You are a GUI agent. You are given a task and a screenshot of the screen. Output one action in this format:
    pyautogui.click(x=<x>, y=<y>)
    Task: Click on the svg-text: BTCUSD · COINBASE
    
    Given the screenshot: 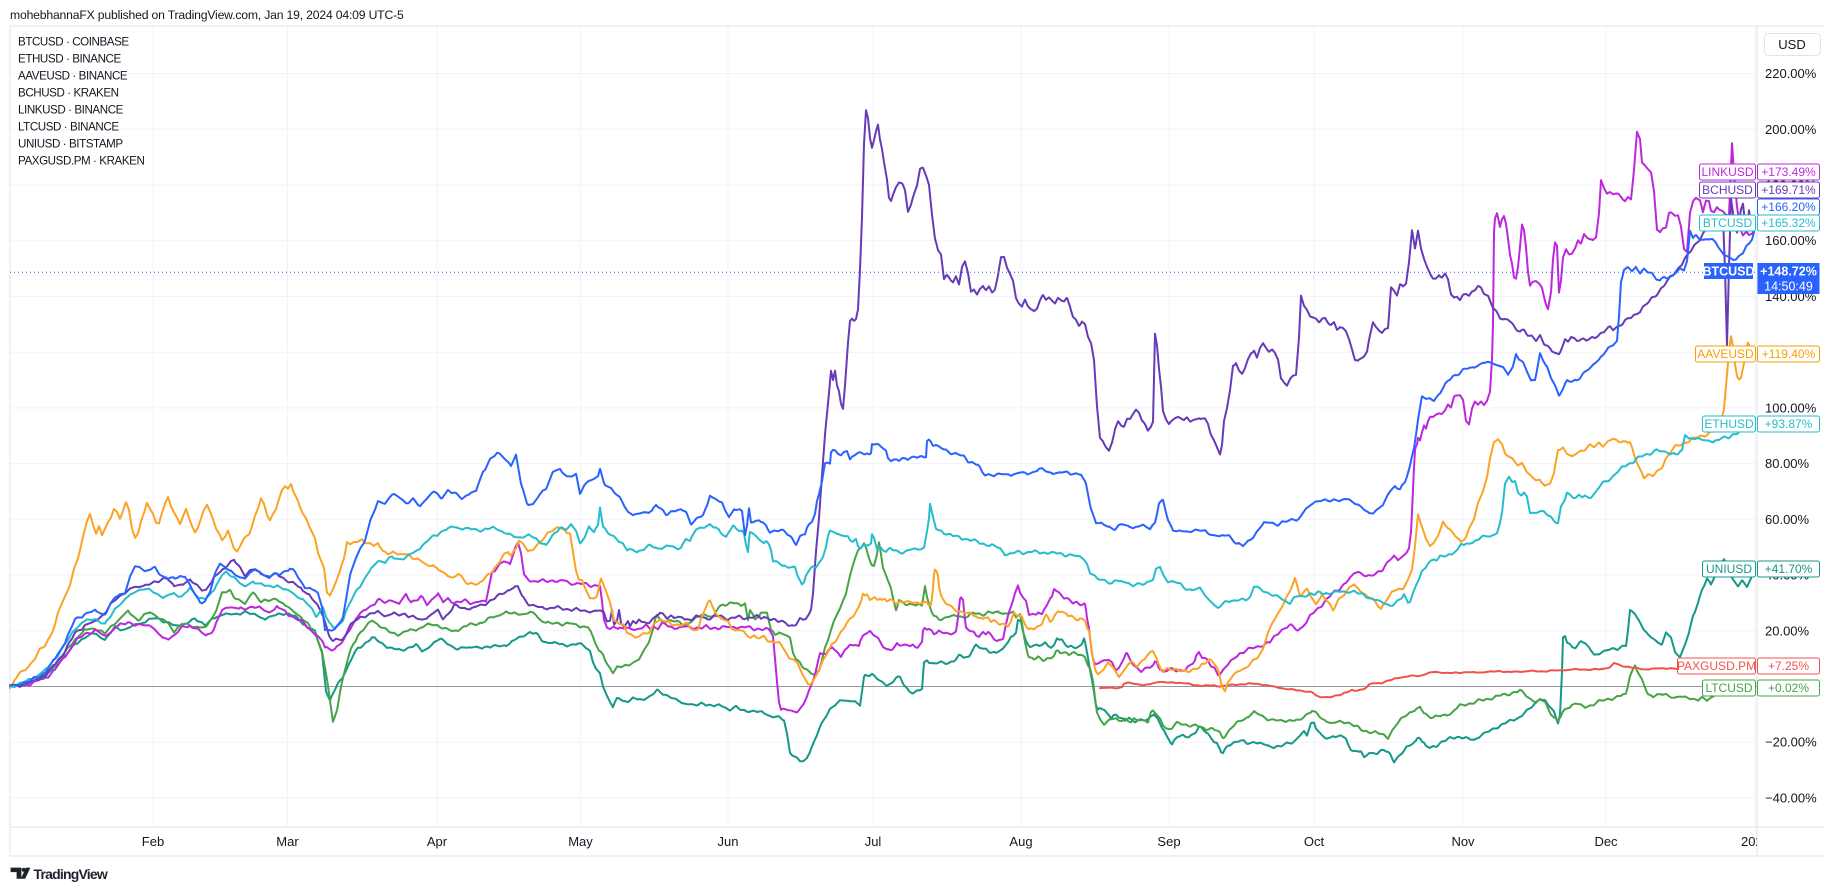 What is the action you would take?
    pyautogui.click(x=73, y=42)
    